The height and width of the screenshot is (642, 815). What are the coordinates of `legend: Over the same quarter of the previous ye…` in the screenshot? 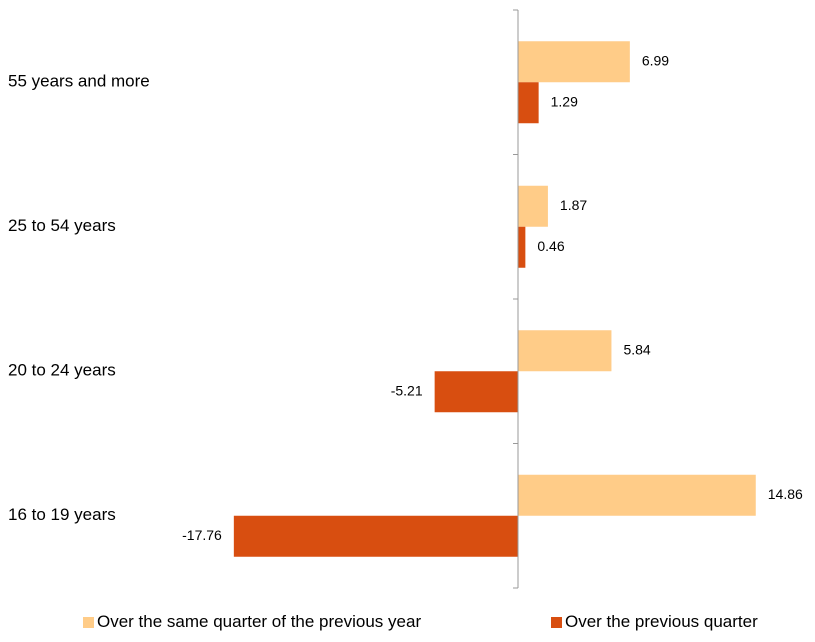 It's located at (420, 621).